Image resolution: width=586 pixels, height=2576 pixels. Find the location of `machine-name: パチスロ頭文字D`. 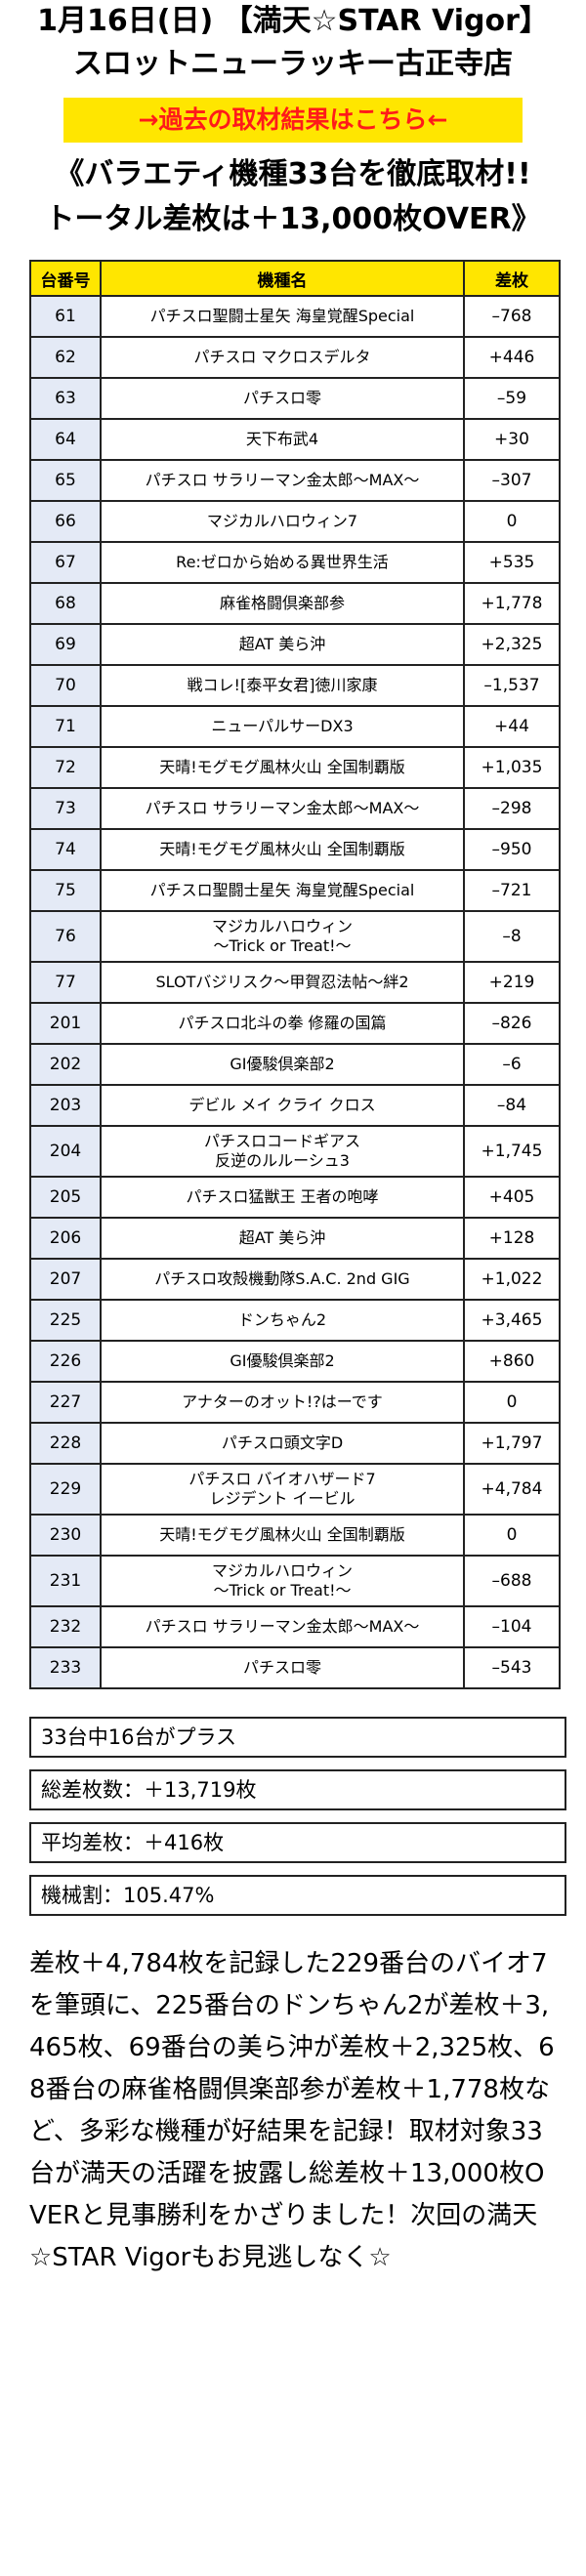

machine-name: パチスロ頭文字D is located at coordinates (282, 1444).